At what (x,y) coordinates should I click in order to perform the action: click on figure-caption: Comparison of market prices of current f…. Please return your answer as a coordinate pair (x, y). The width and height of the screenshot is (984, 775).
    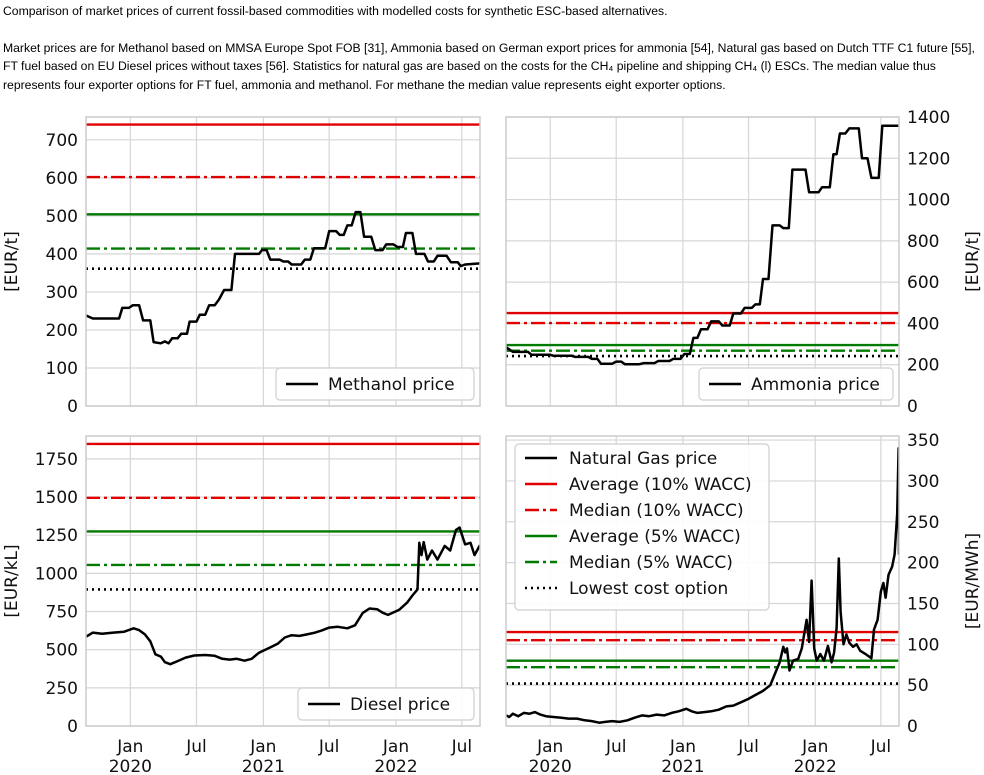
    Looking at the image, I should click on (492, 48).